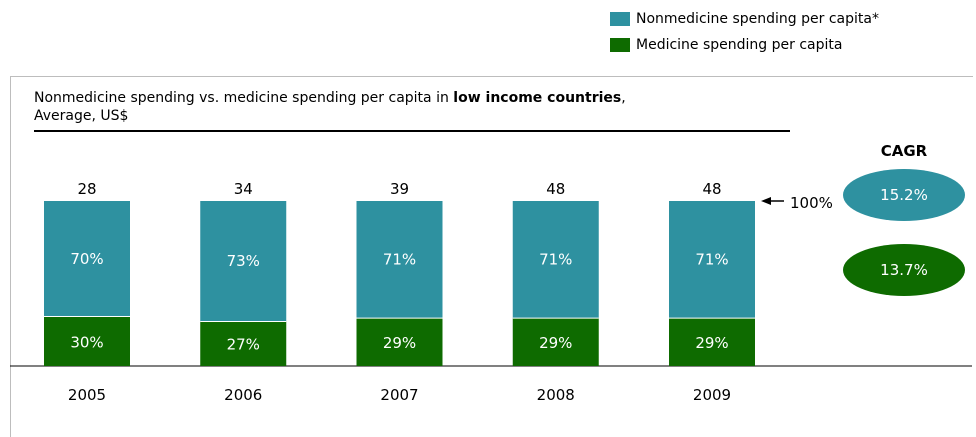  I want to click on legend-swatch-medicine, so click(620, 45).